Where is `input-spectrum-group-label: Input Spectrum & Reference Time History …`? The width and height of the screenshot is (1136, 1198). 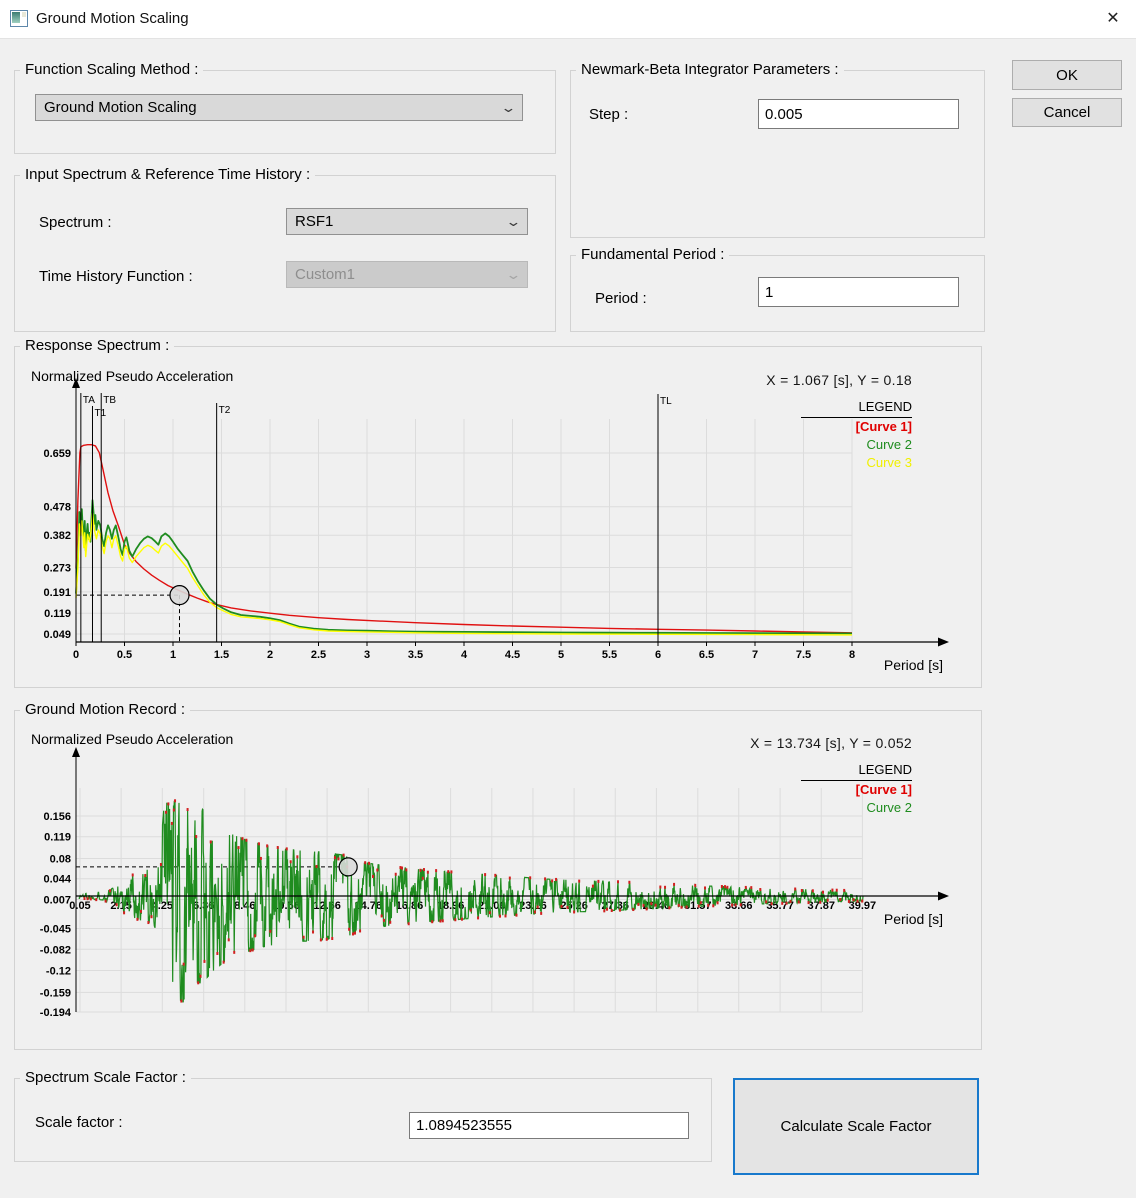 input-spectrum-group-label: Input Spectrum & Reference Time History … is located at coordinates (168, 174).